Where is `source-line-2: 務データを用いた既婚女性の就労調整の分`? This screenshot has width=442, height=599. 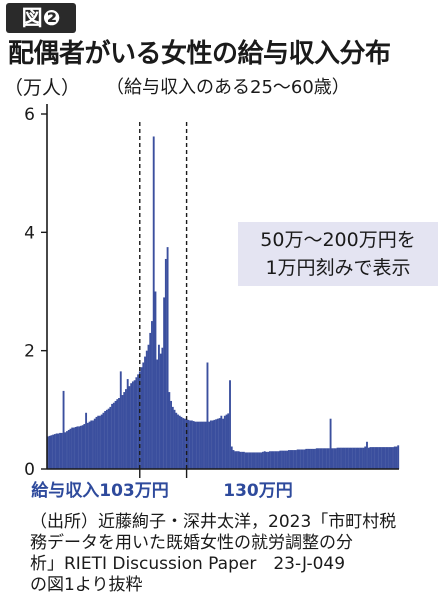 source-line-2: 務データを用いた既婚女性の就労調整の分 is located at coordinates (191, 543).